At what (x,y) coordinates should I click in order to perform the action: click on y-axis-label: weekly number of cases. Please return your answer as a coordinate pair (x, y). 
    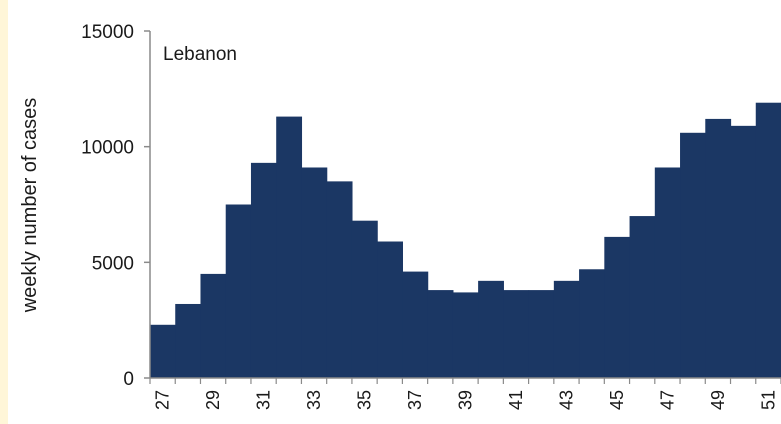
    Looking at the image, I should click on (30, 206).